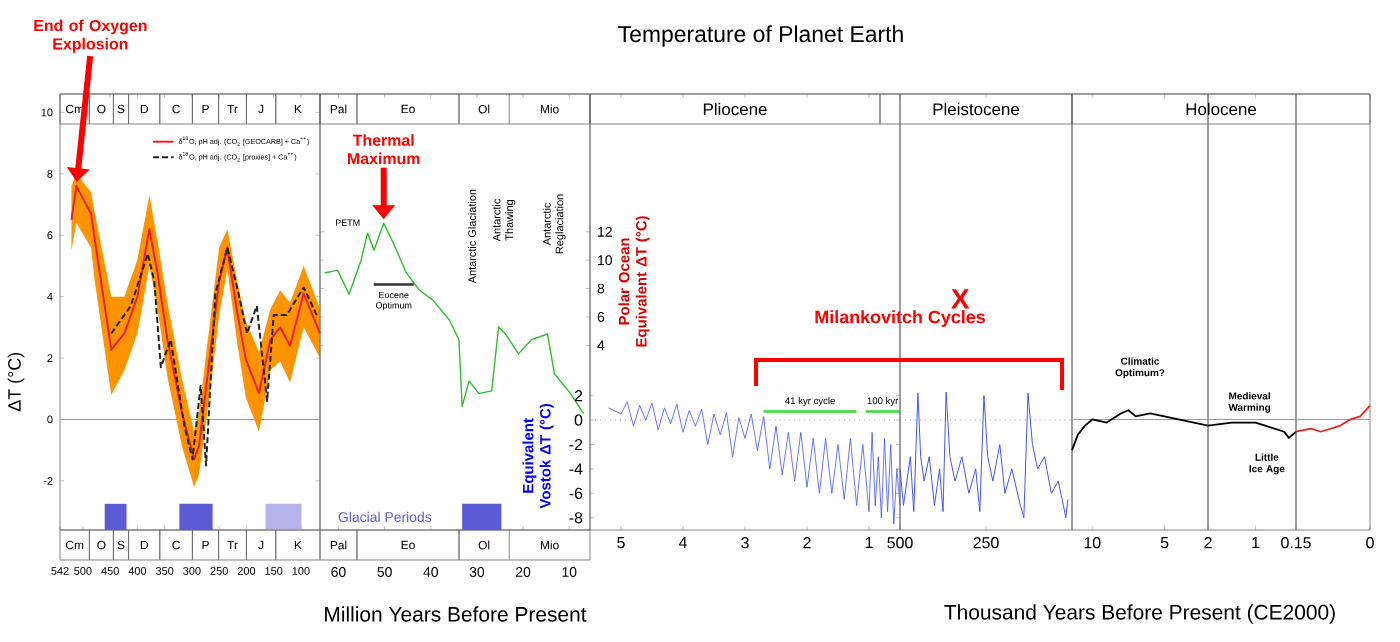 The image size is (1400, 642). What do you see at coordinates (456, 614) in the screenshot?
I see `x-axis-title: Million Years Before Present` at bounding box center [456, 614].